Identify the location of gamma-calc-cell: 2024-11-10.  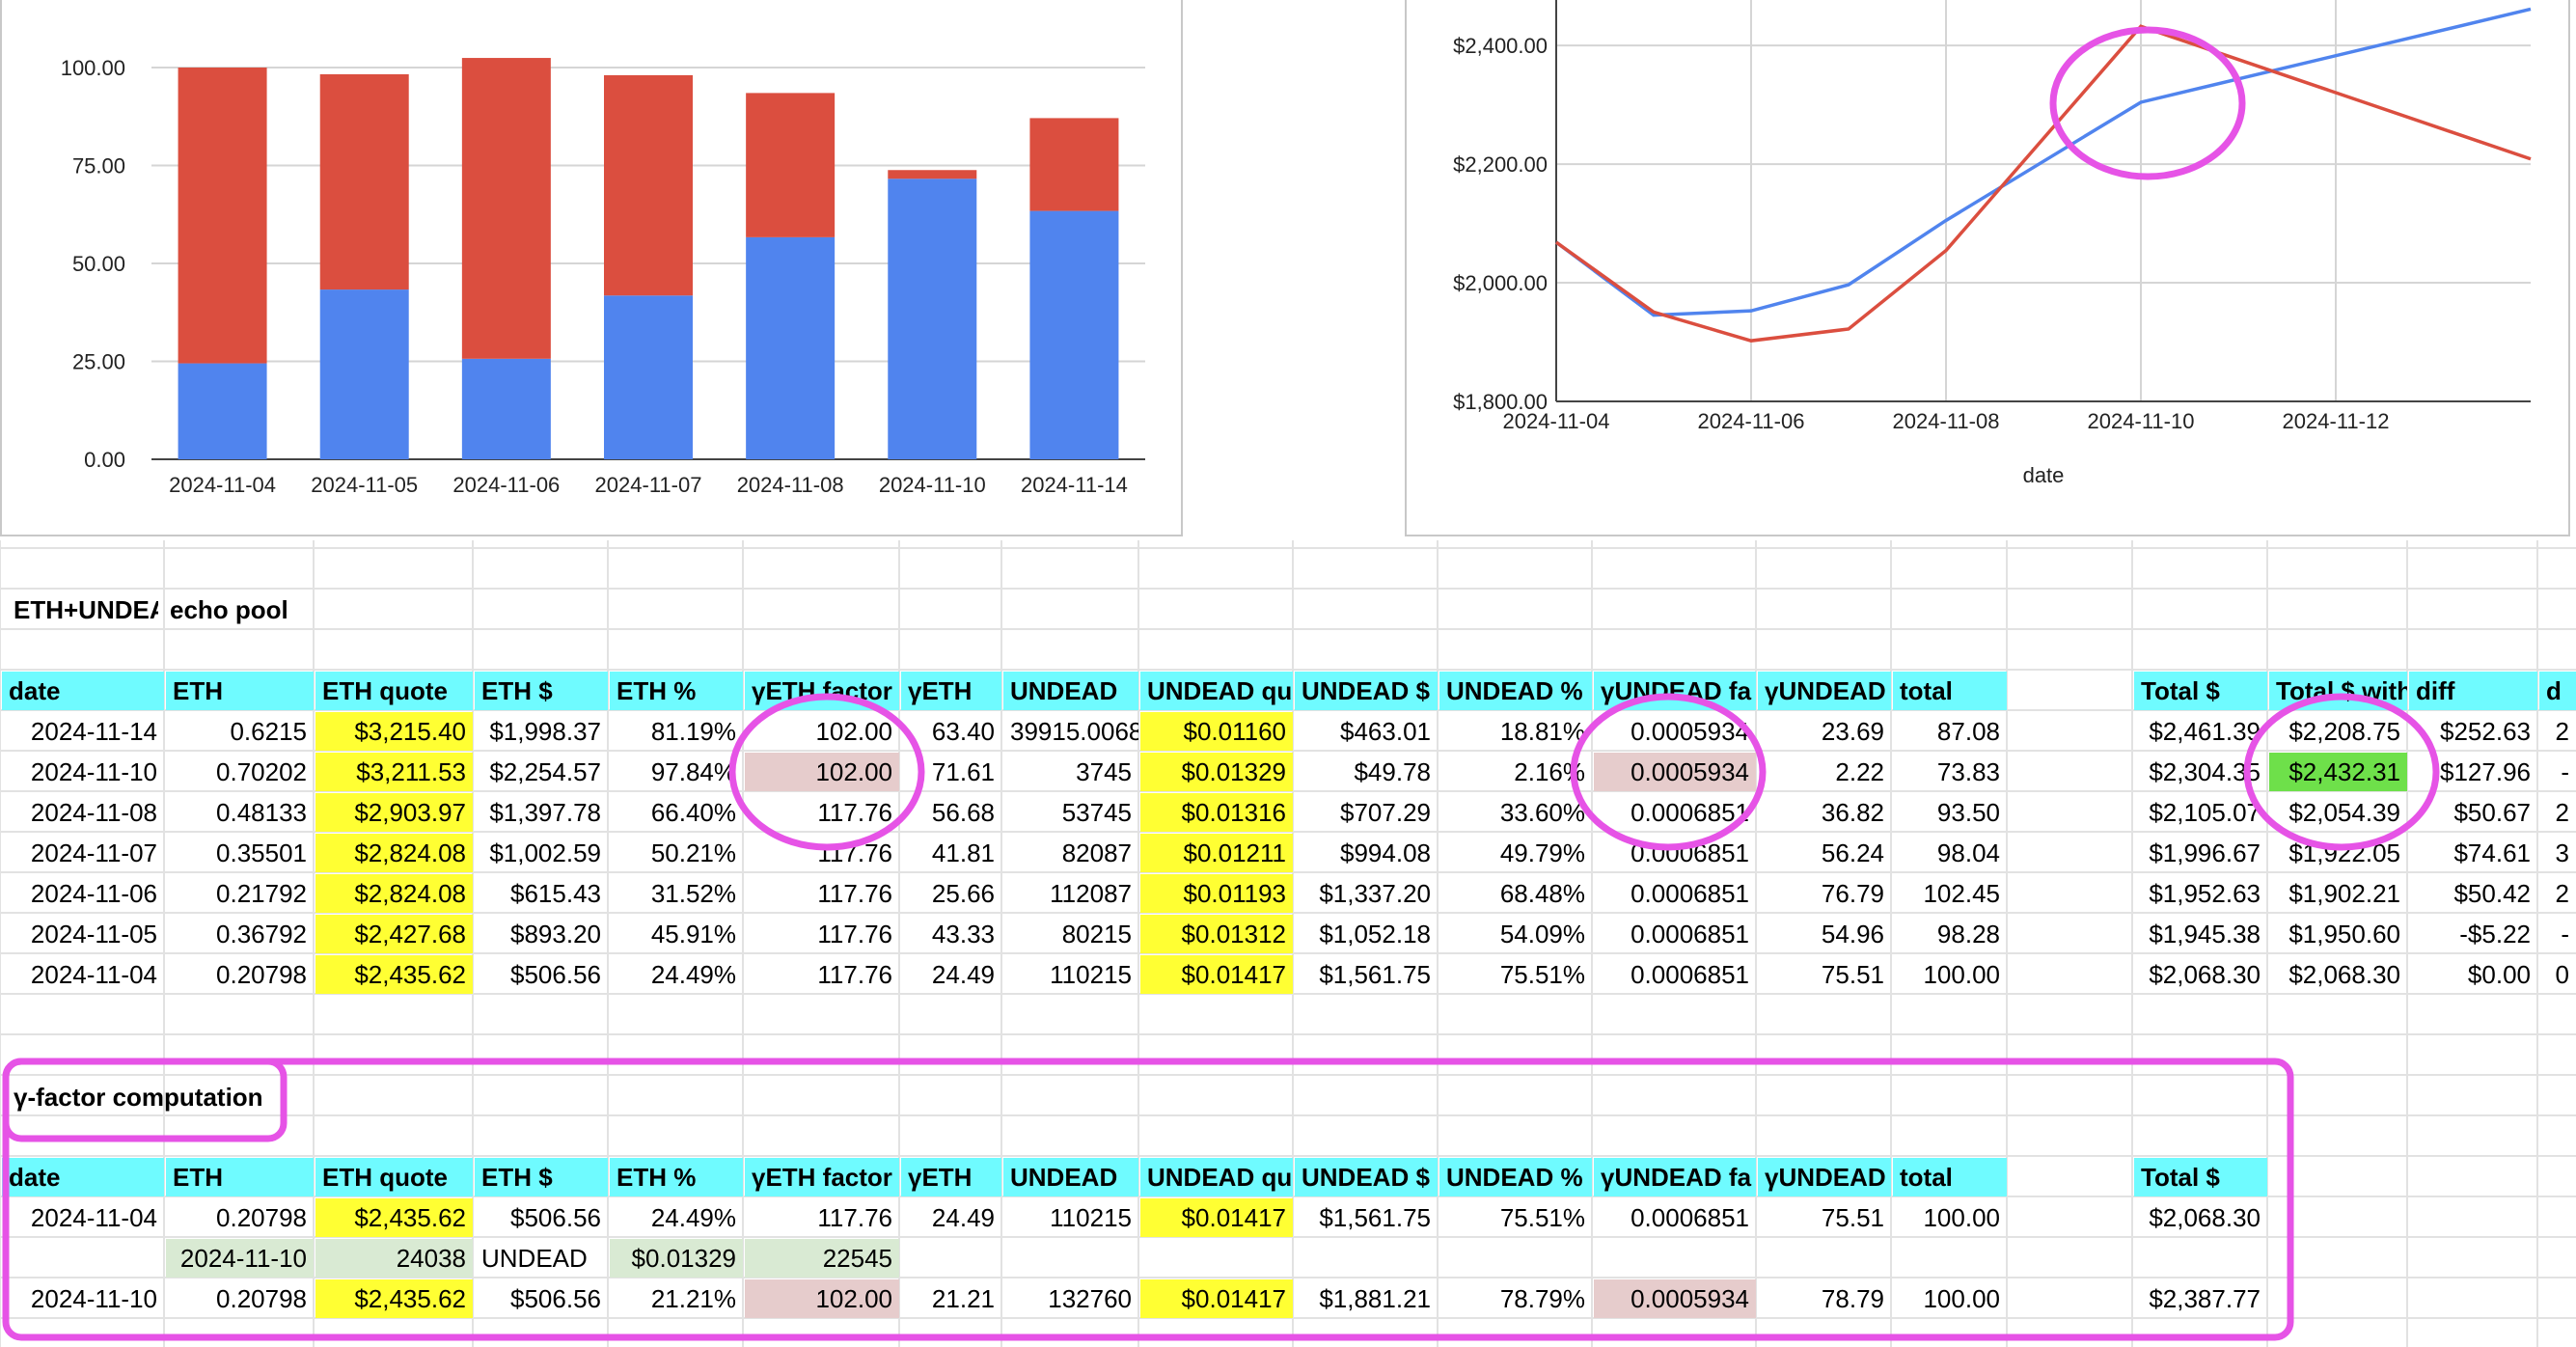
(240, 1258).